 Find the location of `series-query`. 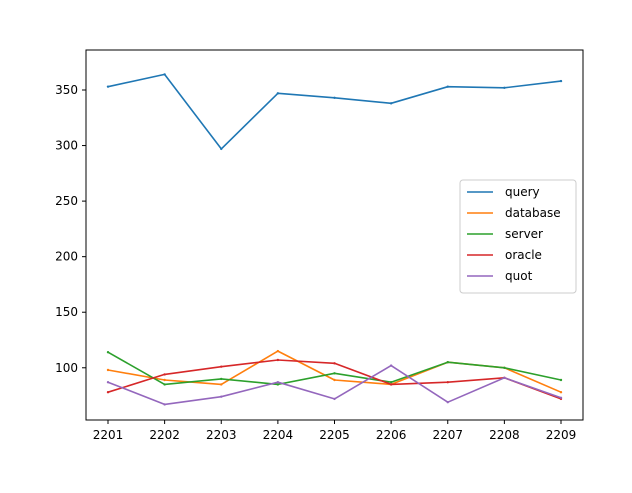

series-query is located at coordinates (334, 112).